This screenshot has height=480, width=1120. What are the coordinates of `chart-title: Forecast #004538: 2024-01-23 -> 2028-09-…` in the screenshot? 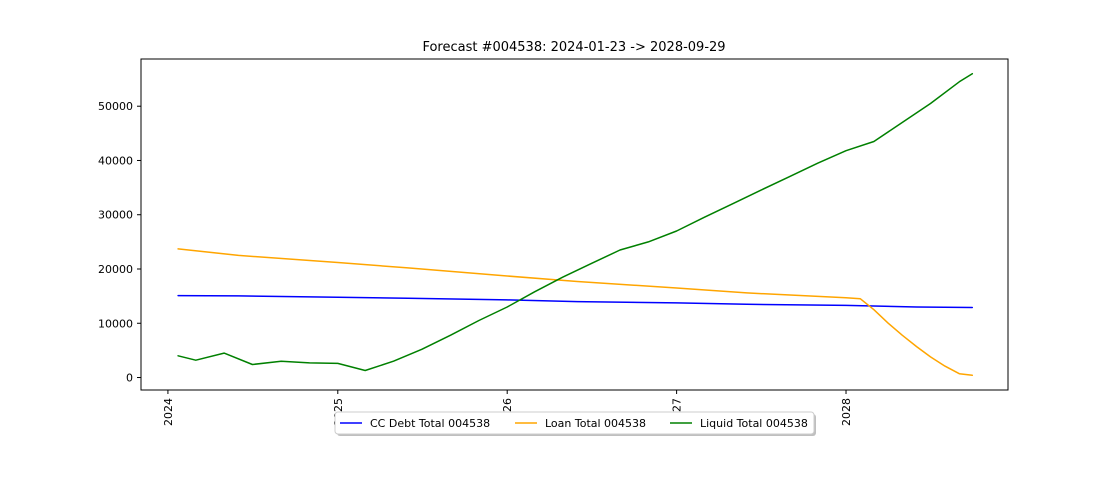 It's located at (573, 47).